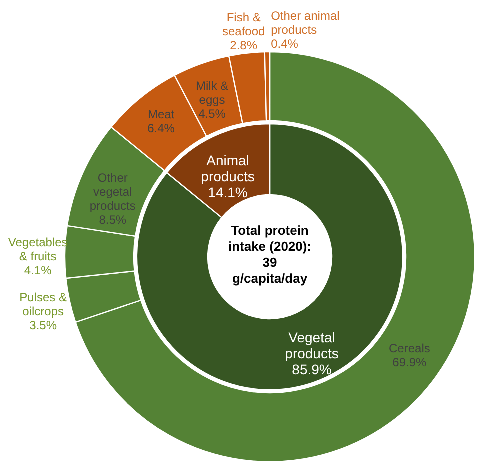  Describe the element at coordinates (212, 92) in the screenshot. I see `slice-label: Milk & eggs` at that location.